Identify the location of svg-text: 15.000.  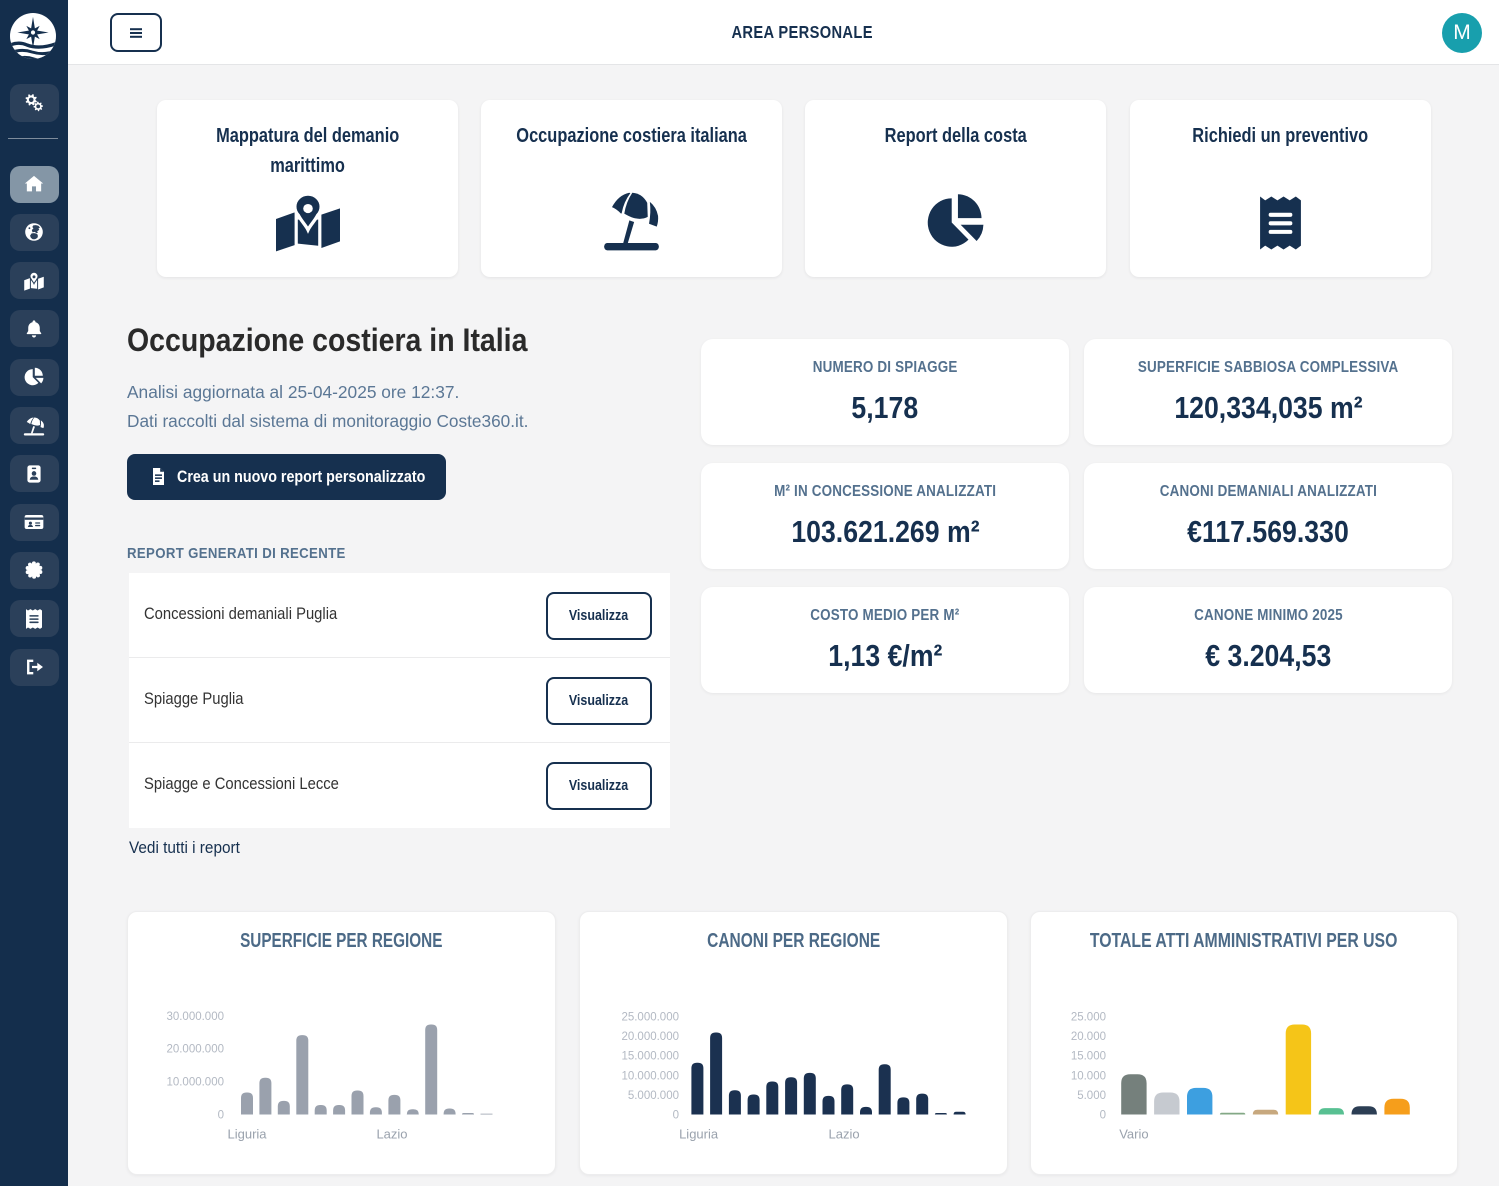
(1088, 1057).